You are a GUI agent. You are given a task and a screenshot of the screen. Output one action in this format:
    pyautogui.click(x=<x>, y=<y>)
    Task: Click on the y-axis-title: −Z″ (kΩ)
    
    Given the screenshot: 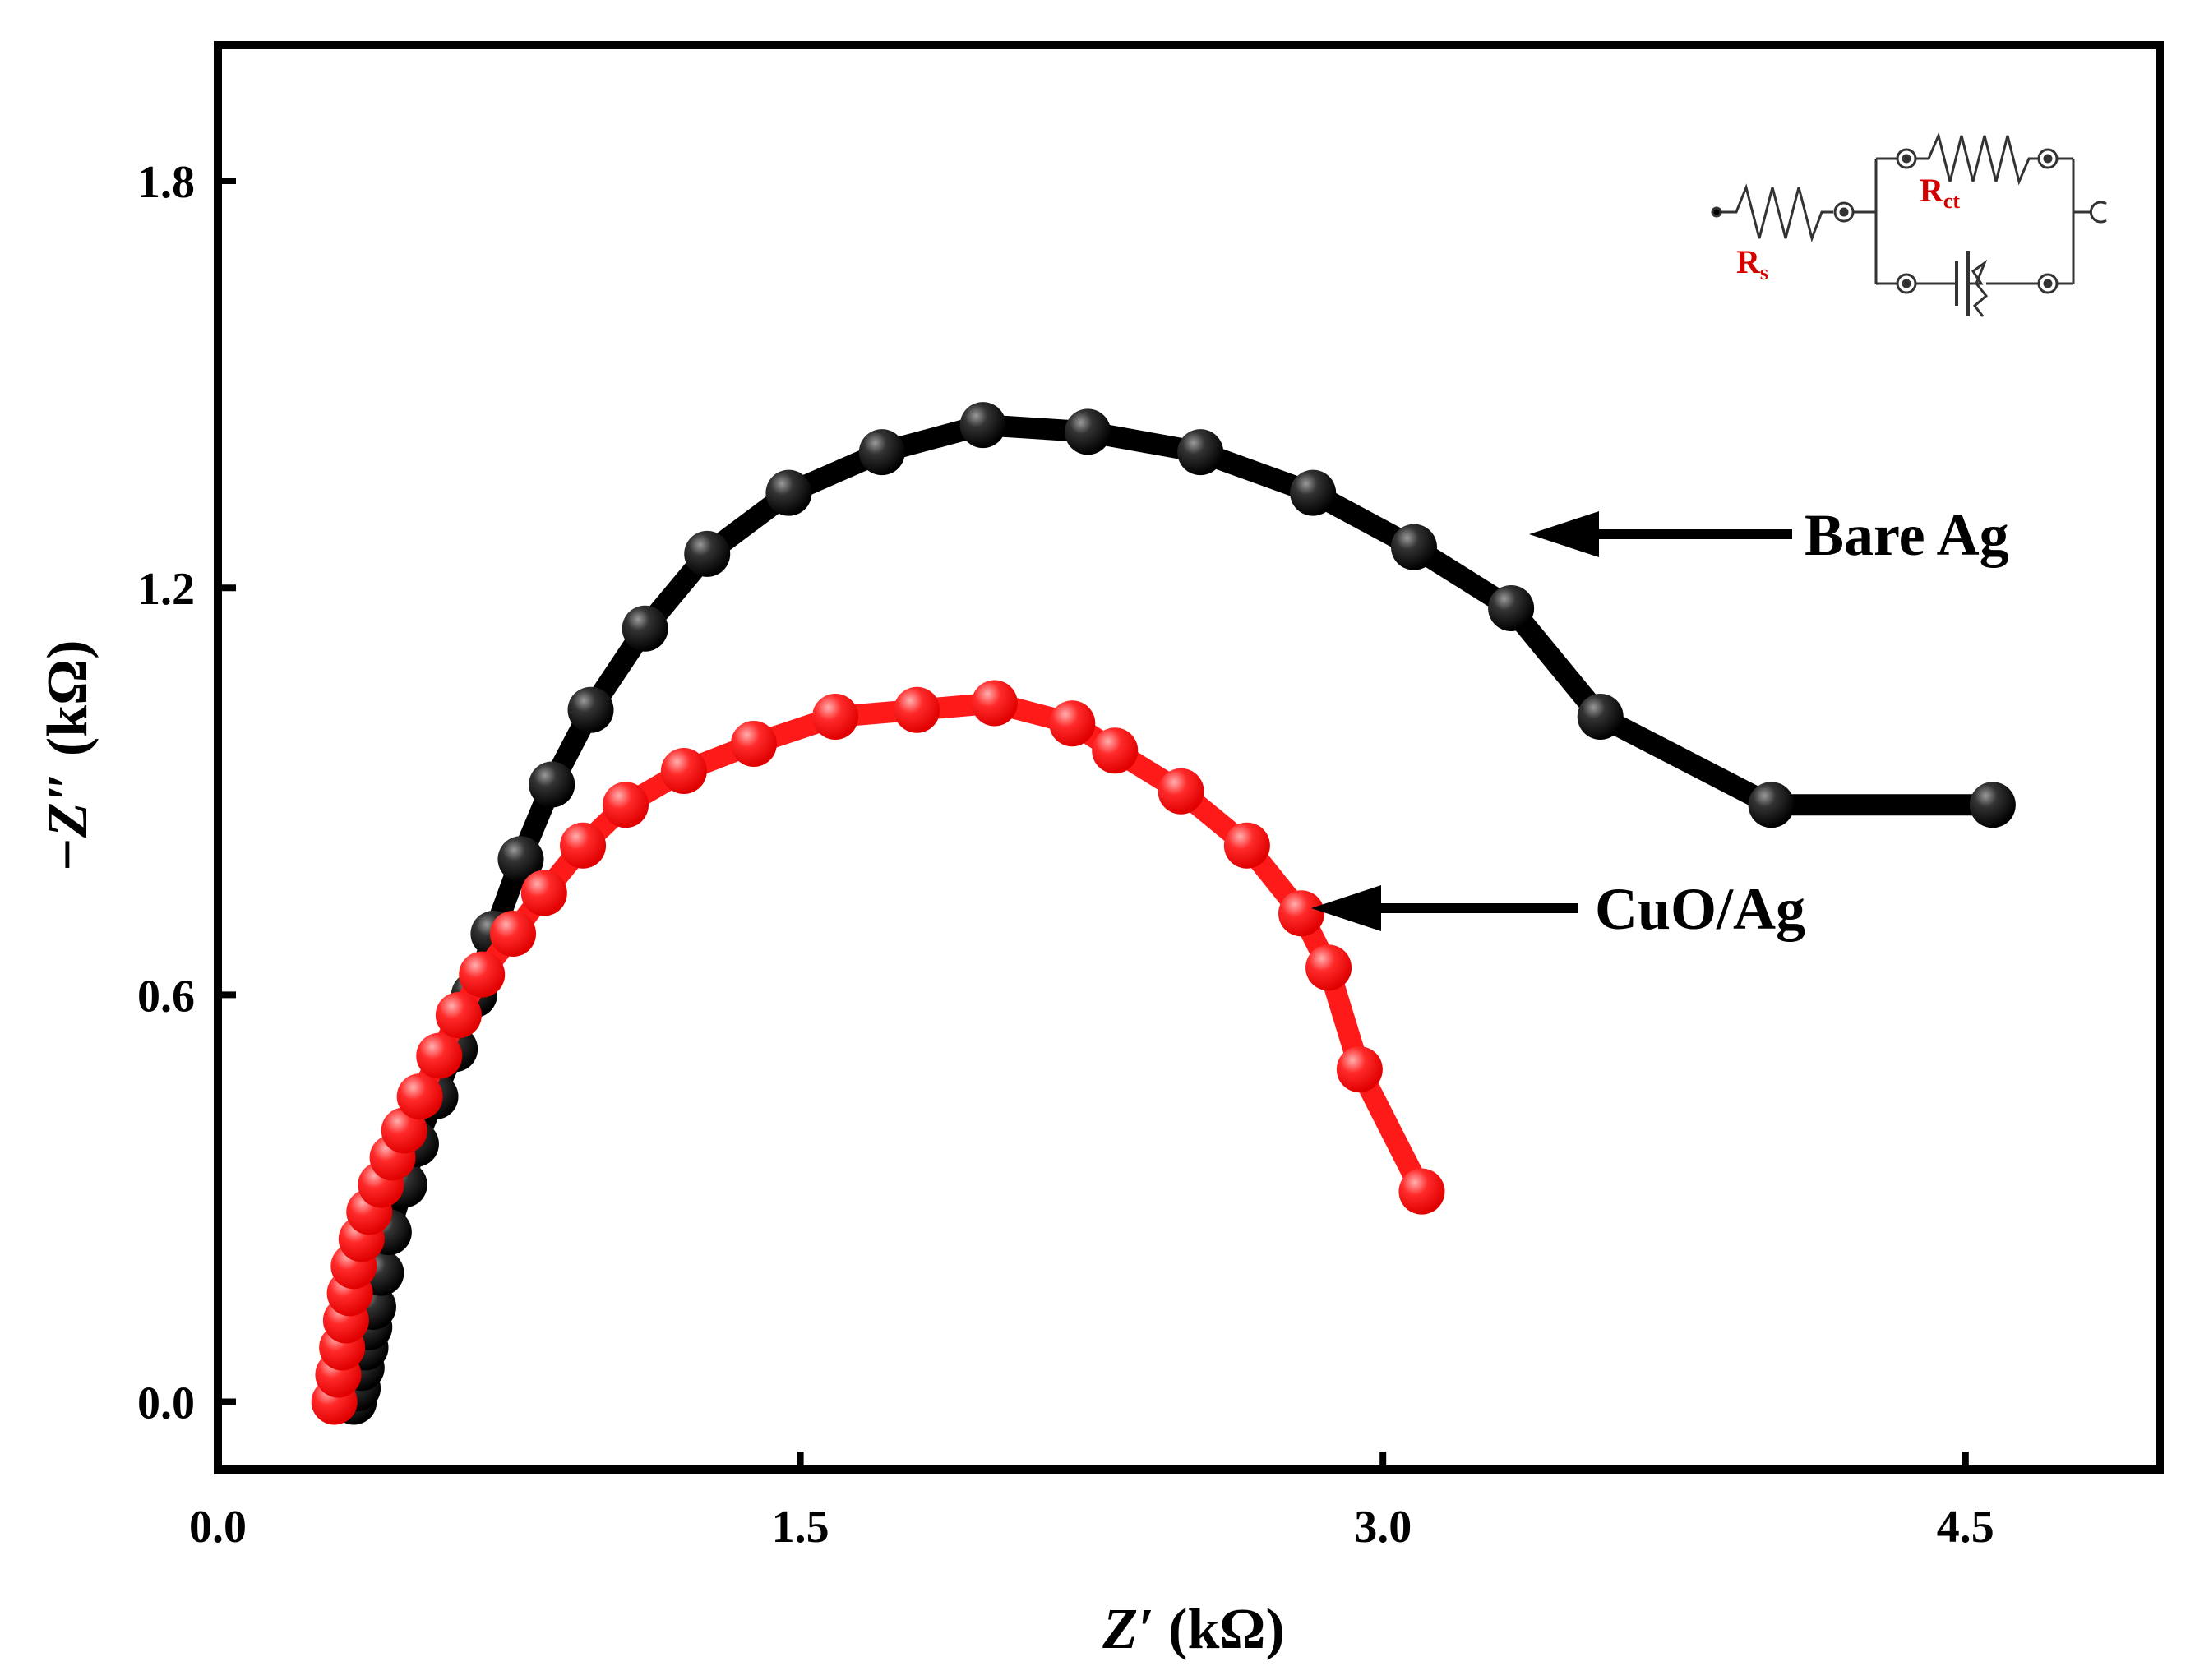 What is the action you would take?
    pyautogui.click(x=67, y=756)
    